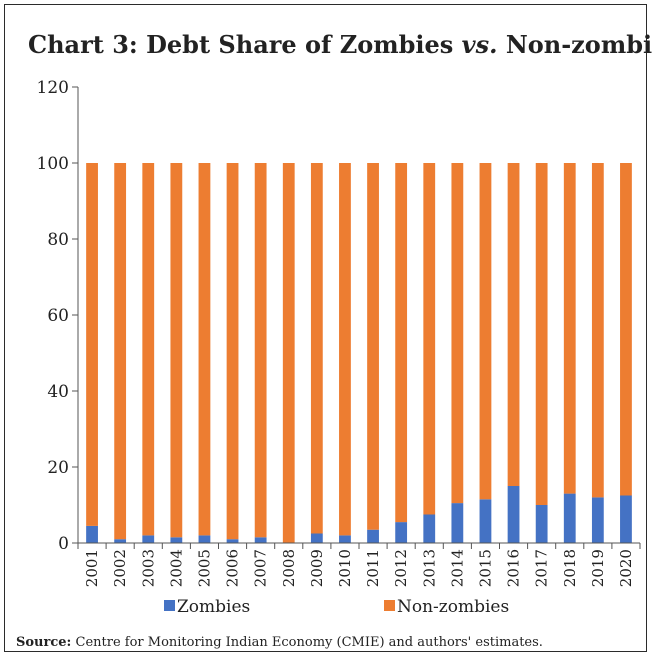 This screenshot has width=653, height=656. I want to click on bar-zombies-2012, so click(401, 532).